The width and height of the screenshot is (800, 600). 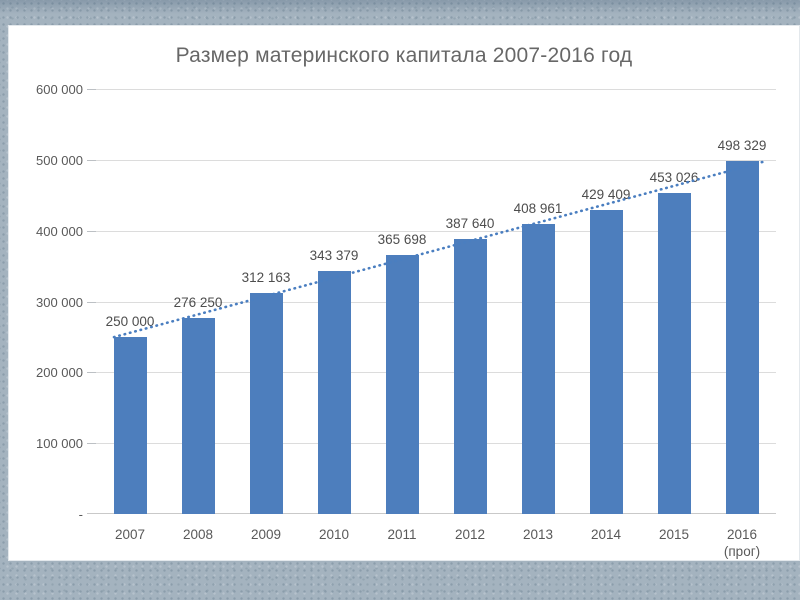 I want to click on bar-2013, so click(x=538, y=369).